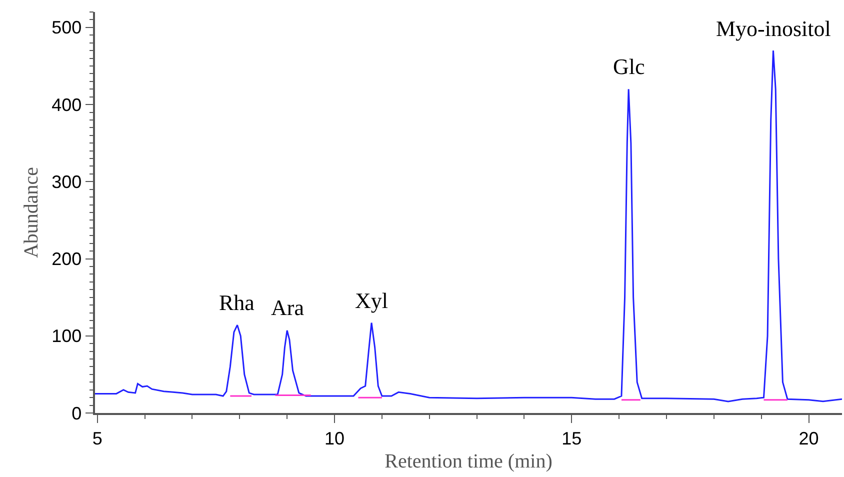 The width and height of the screenshot is (844, 477). Describe the element at coordinates (287, 307) in the screenshot. I see `annotation: Ara` at that location.